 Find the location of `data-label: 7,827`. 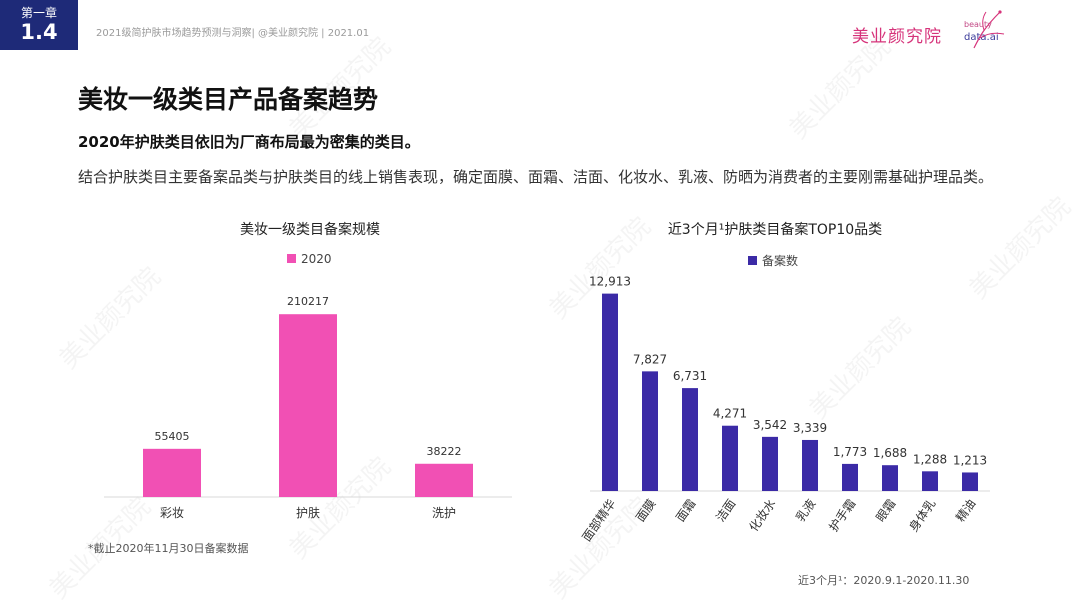

data-label: 7,827 is located at coordinates (650, 359).